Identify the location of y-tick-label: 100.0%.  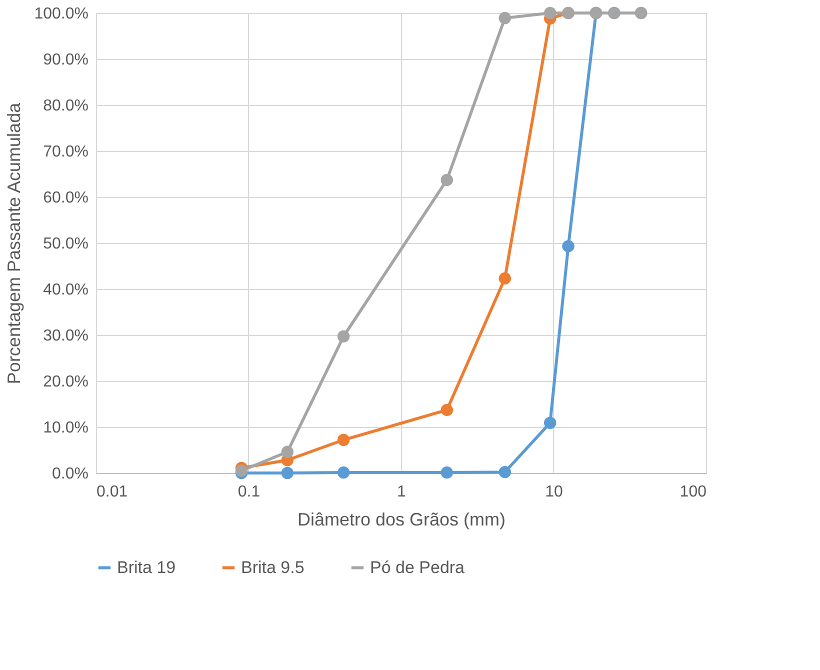
(61, 14).